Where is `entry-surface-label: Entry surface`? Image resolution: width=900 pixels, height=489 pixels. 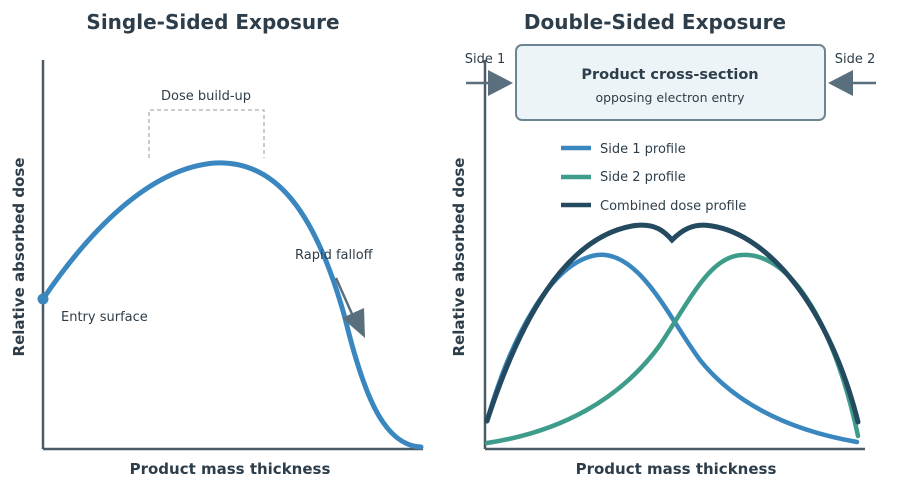
entry-surface-label: Entry surface is located at coordinates (104, 317).